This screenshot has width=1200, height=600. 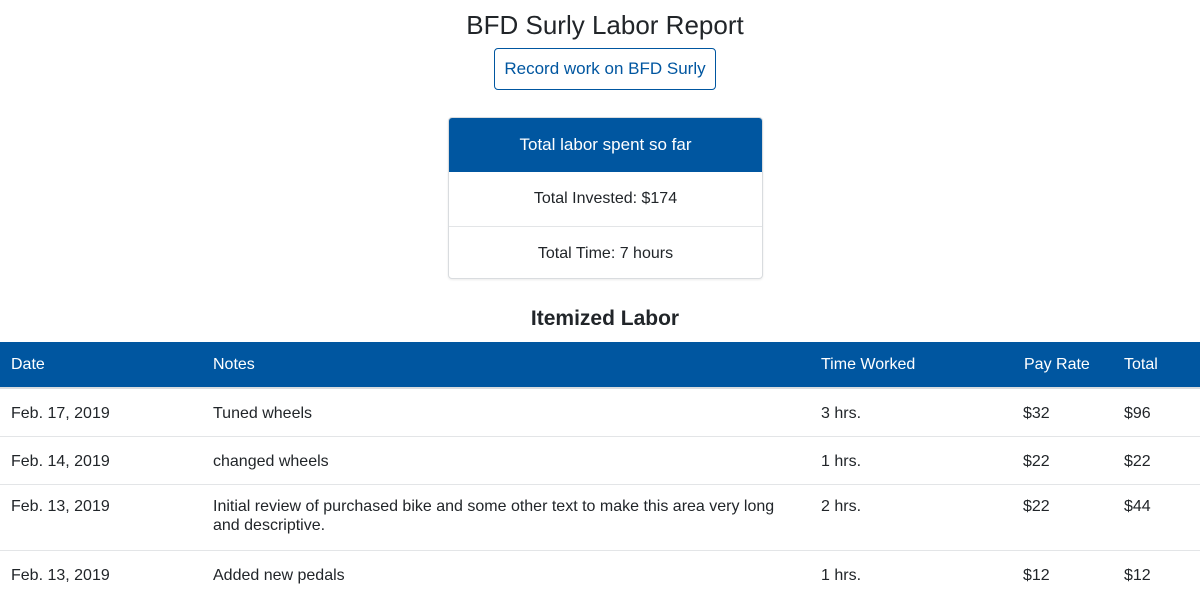 I want to click on cell-notes: Added new pedals, so click(x=506, y=573).